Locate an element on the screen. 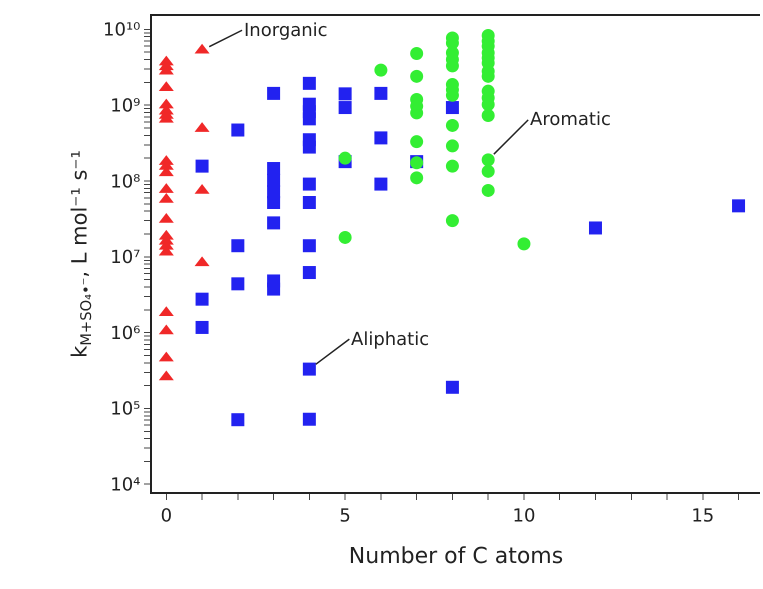 The image size is (763, 589). annotation: Aromatic is located at coordinates (570, 119).